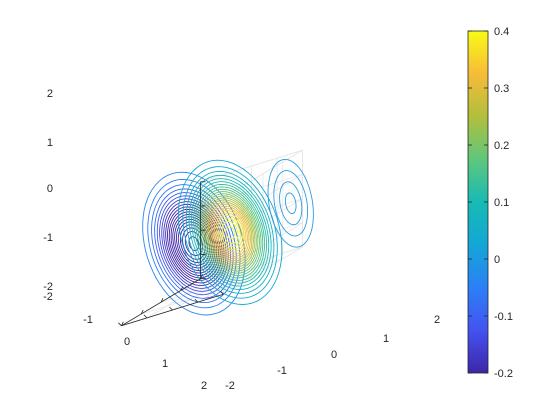  What do you see at coordinates (48, 297) in the screenshot?
I see `x-tick-label: -2` at bounding box center [48, 297].